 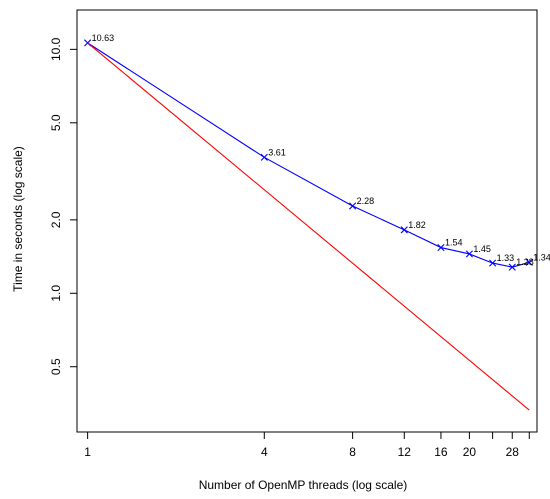 What do you see at coordinates (56, 122) in the screenshot?
I see `y-tick-label: 5.0` at bounding box center [56, 122].